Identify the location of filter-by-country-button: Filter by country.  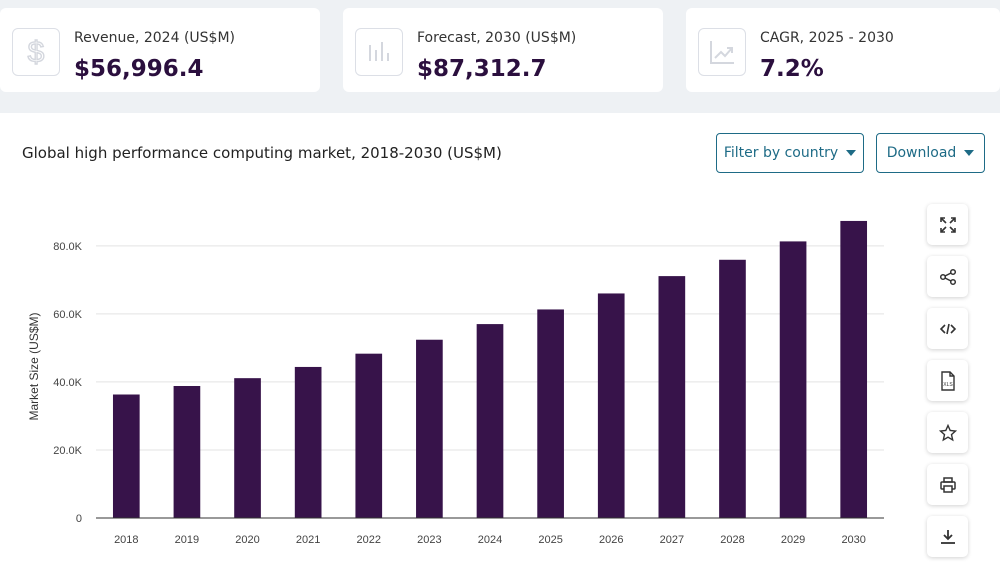
(790, 153).